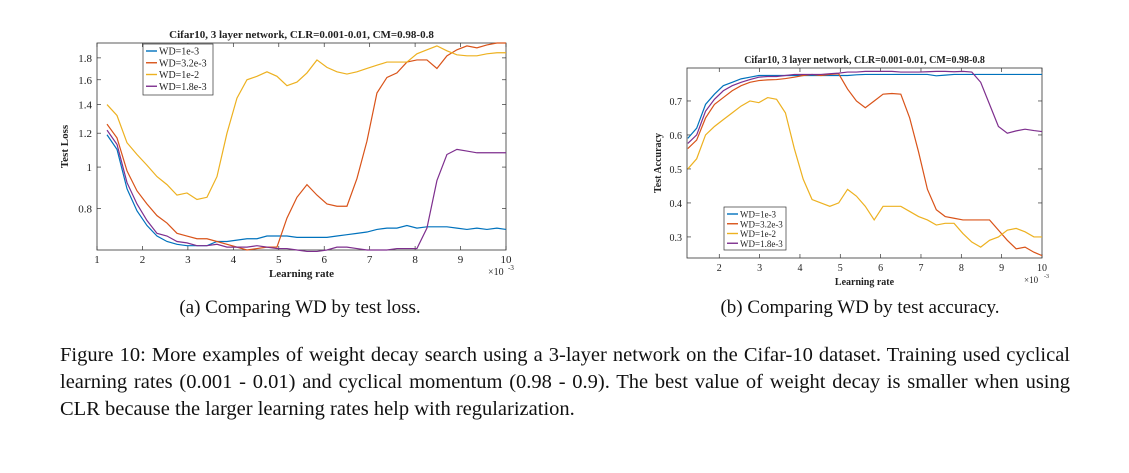 This screenshot has height=473, width=1129. What do you see at coordinates (658, 163) in the screenshot?
I see `y-axis-label: Test Accuracy` at bounding box center [658, 163].